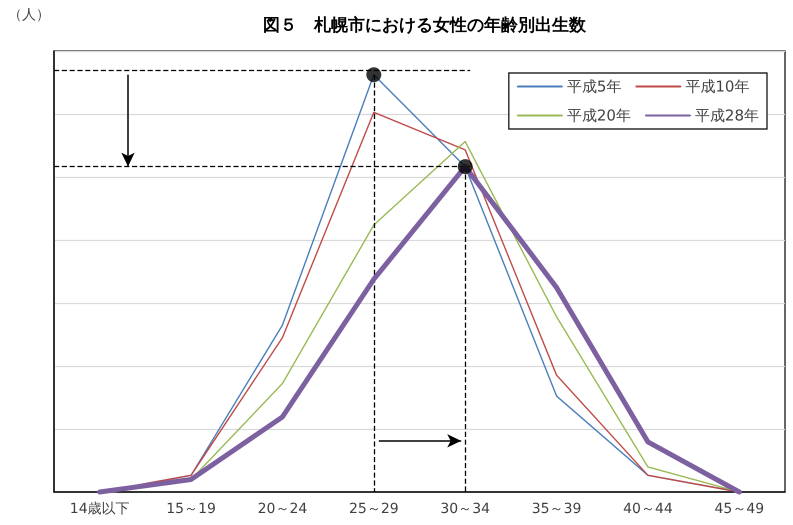 The height and width of the screenshot is (525, 793). I want to click on x-tick-label: 35～39, so click(557, 509).